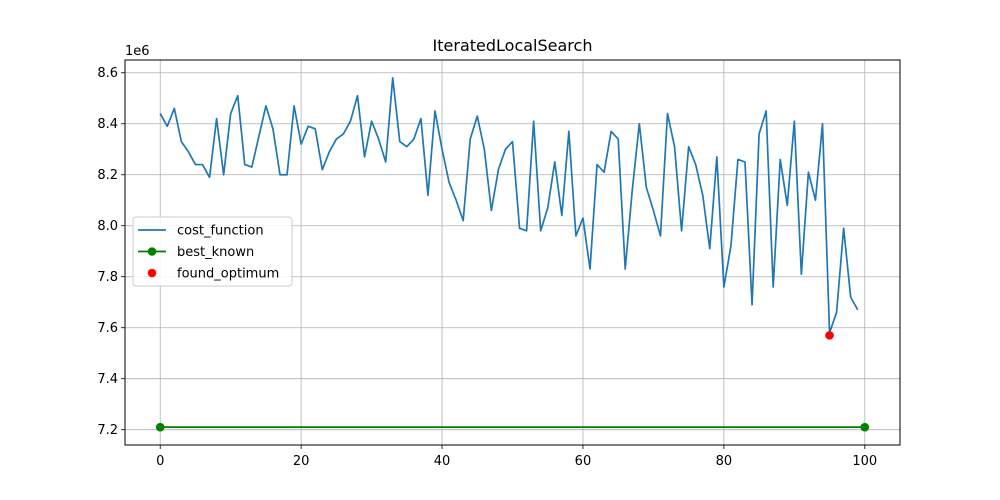 The width and height of the screenshot is (1000, 500). I want to click on y-tick-label: 8.4, so click(107, 124).